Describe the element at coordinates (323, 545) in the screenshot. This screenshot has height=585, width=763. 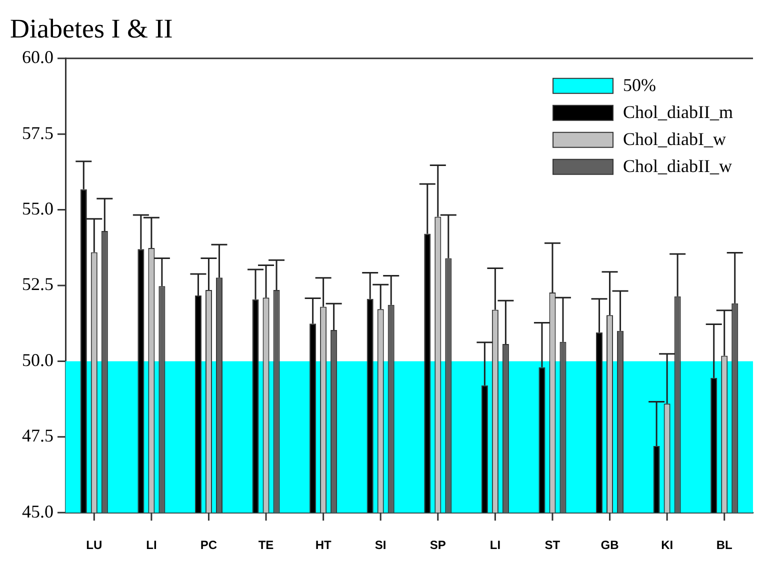
I see `x-tick-label: HT` at that location.